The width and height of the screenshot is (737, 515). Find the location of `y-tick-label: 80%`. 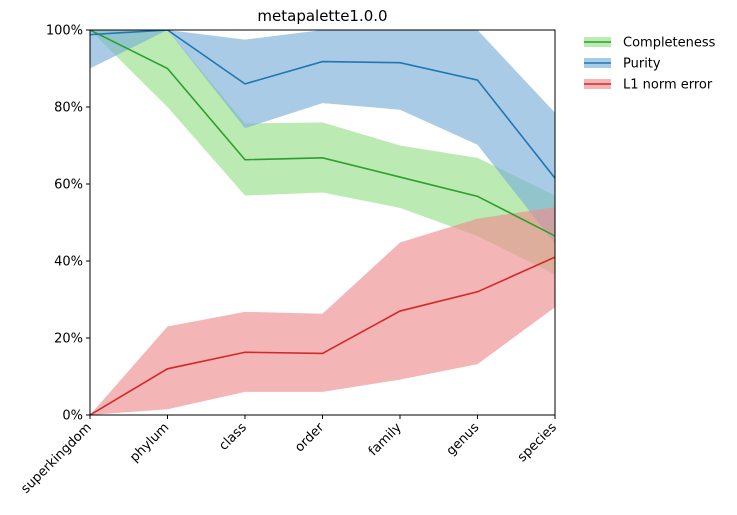

y-tick-label: 80% is located at coordinates (68, 108).